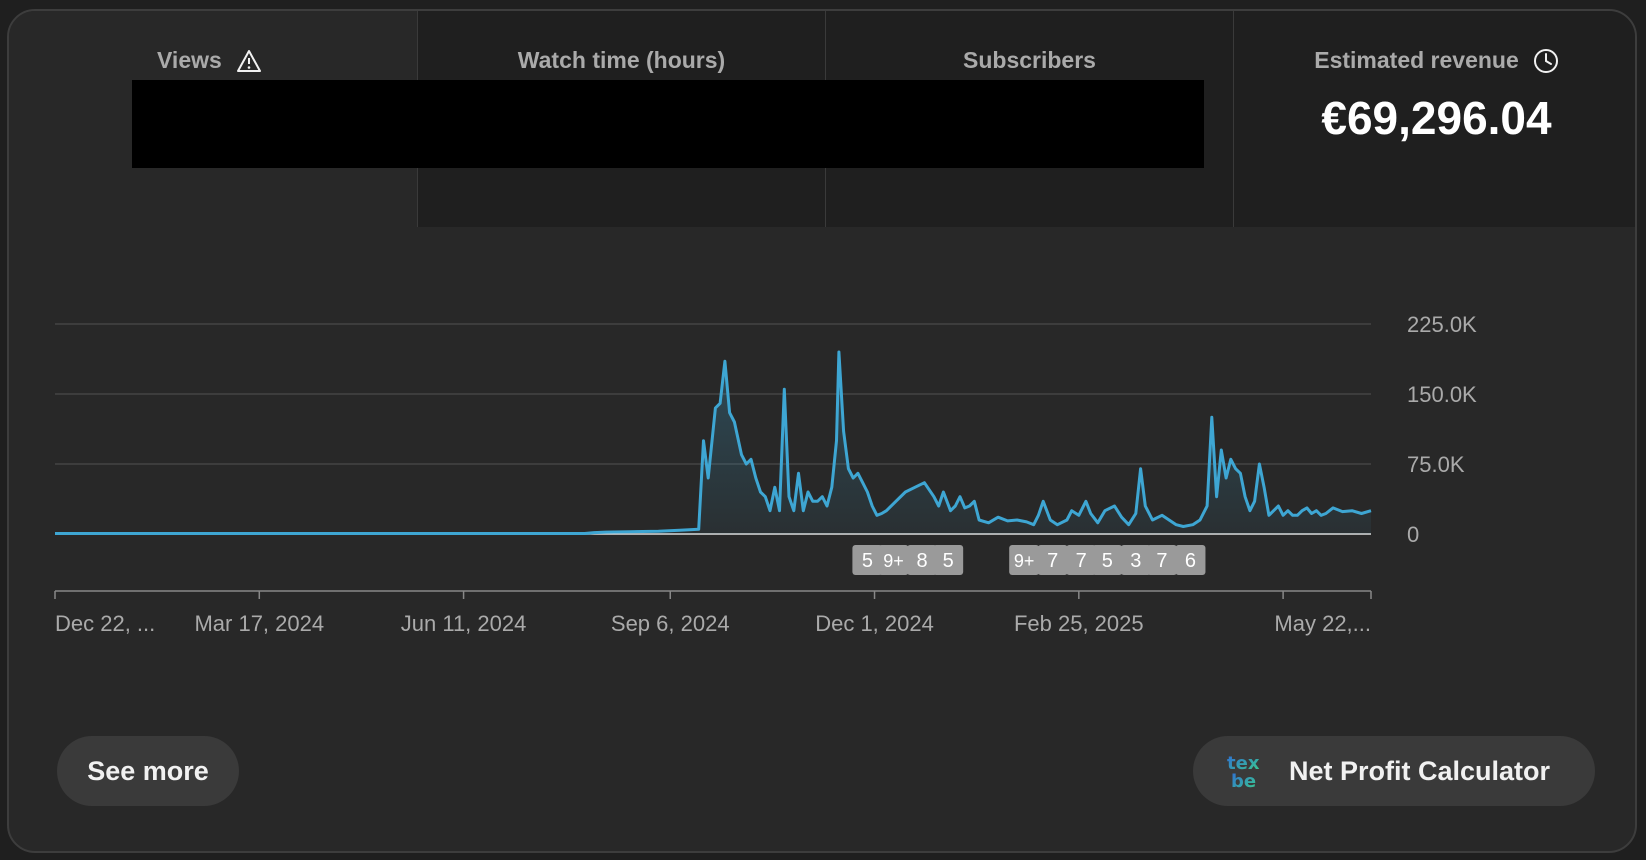 The width and height of the screenshot is (1646, 860). What do you see at coordinates (1079, 623) in the screenshot?
I see `x-tick-label: Feb 25, 2025` at bounding box center [1079, 623].